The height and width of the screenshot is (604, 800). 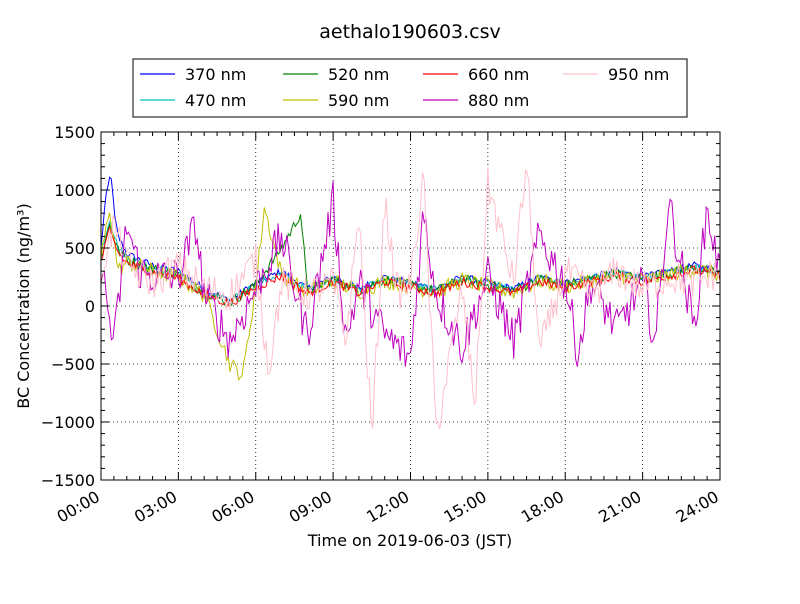 What do you see at coordinates (74, 190) in the screenshot?
I see `y-tick-label: 1000` at bounding box center [74, 190].